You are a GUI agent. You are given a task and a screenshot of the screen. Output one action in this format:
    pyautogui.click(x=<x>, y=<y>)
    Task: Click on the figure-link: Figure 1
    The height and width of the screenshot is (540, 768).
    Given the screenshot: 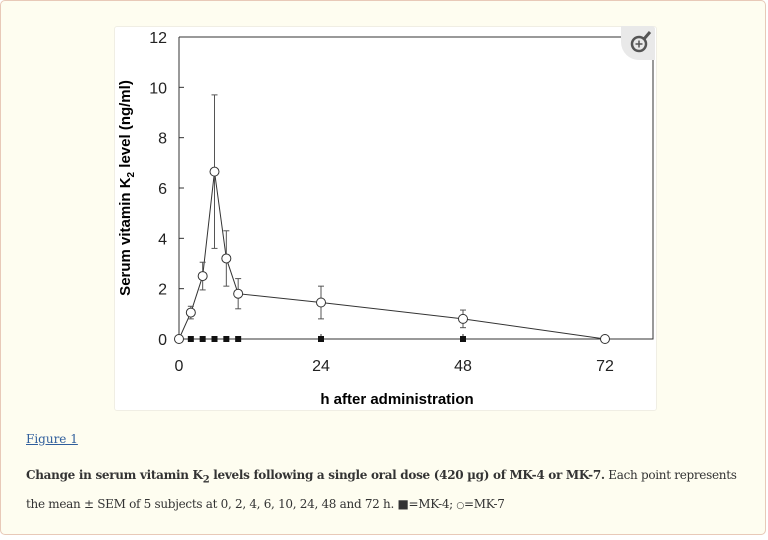 What is the action you would take?
    pyautogui.click(x=52, y=439)
    